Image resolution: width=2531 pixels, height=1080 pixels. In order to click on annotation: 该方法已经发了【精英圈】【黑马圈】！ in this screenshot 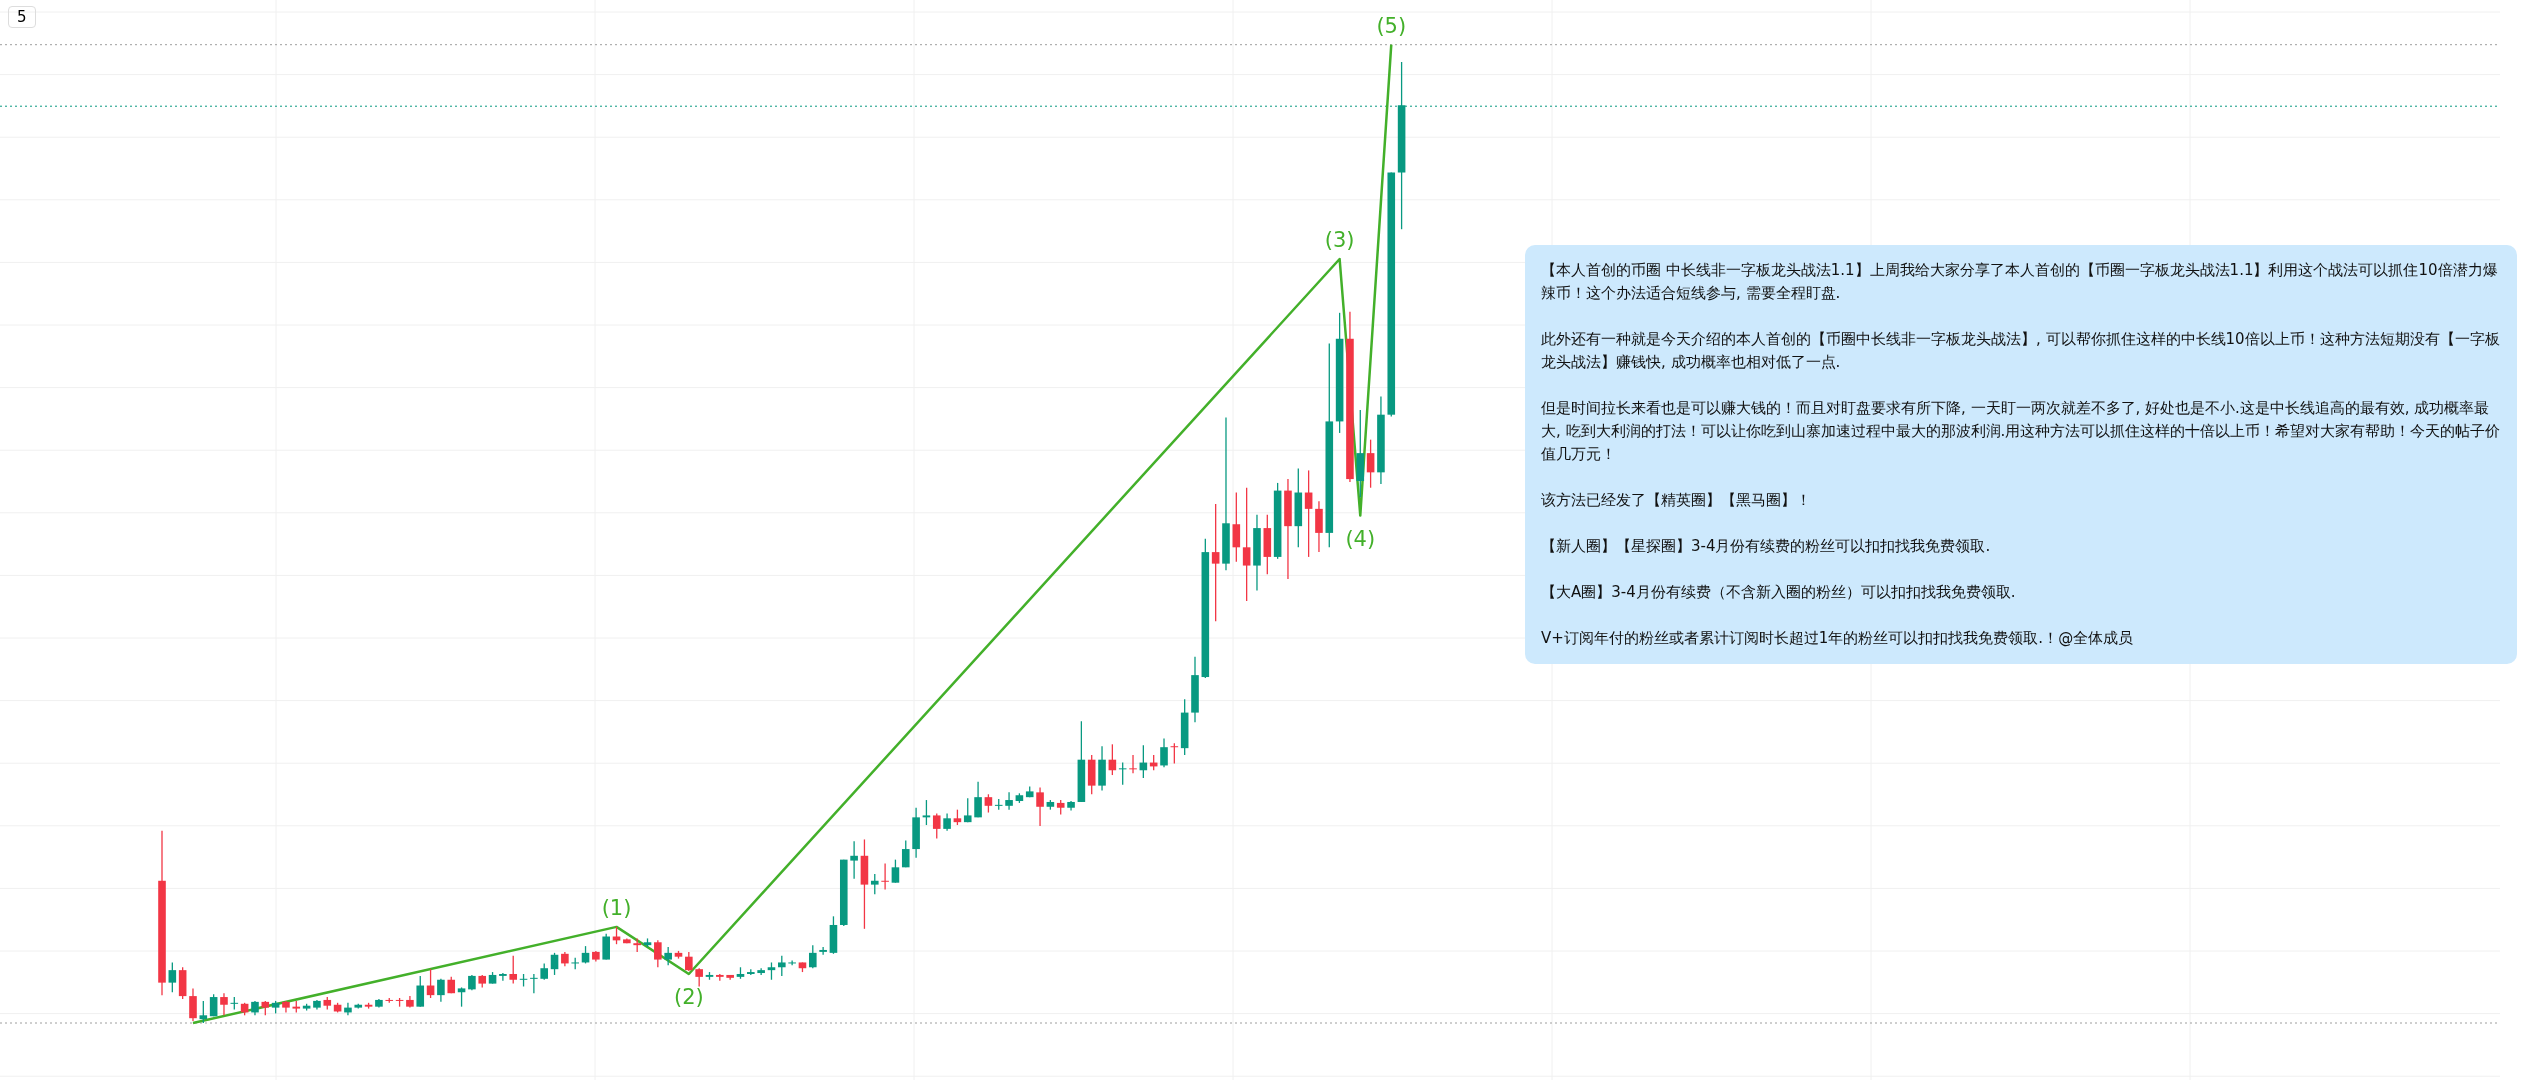, I will do `click(1676, 500)`.